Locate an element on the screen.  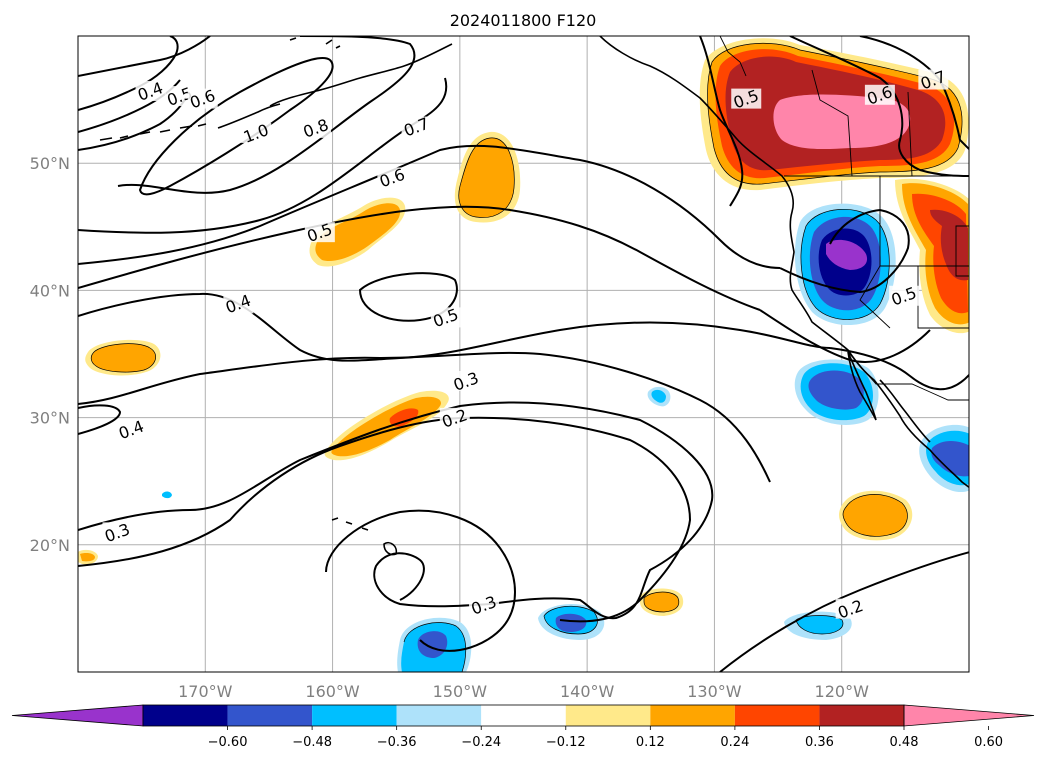
anomaly-region-pnw-pink is located at coordinates (842, 122).